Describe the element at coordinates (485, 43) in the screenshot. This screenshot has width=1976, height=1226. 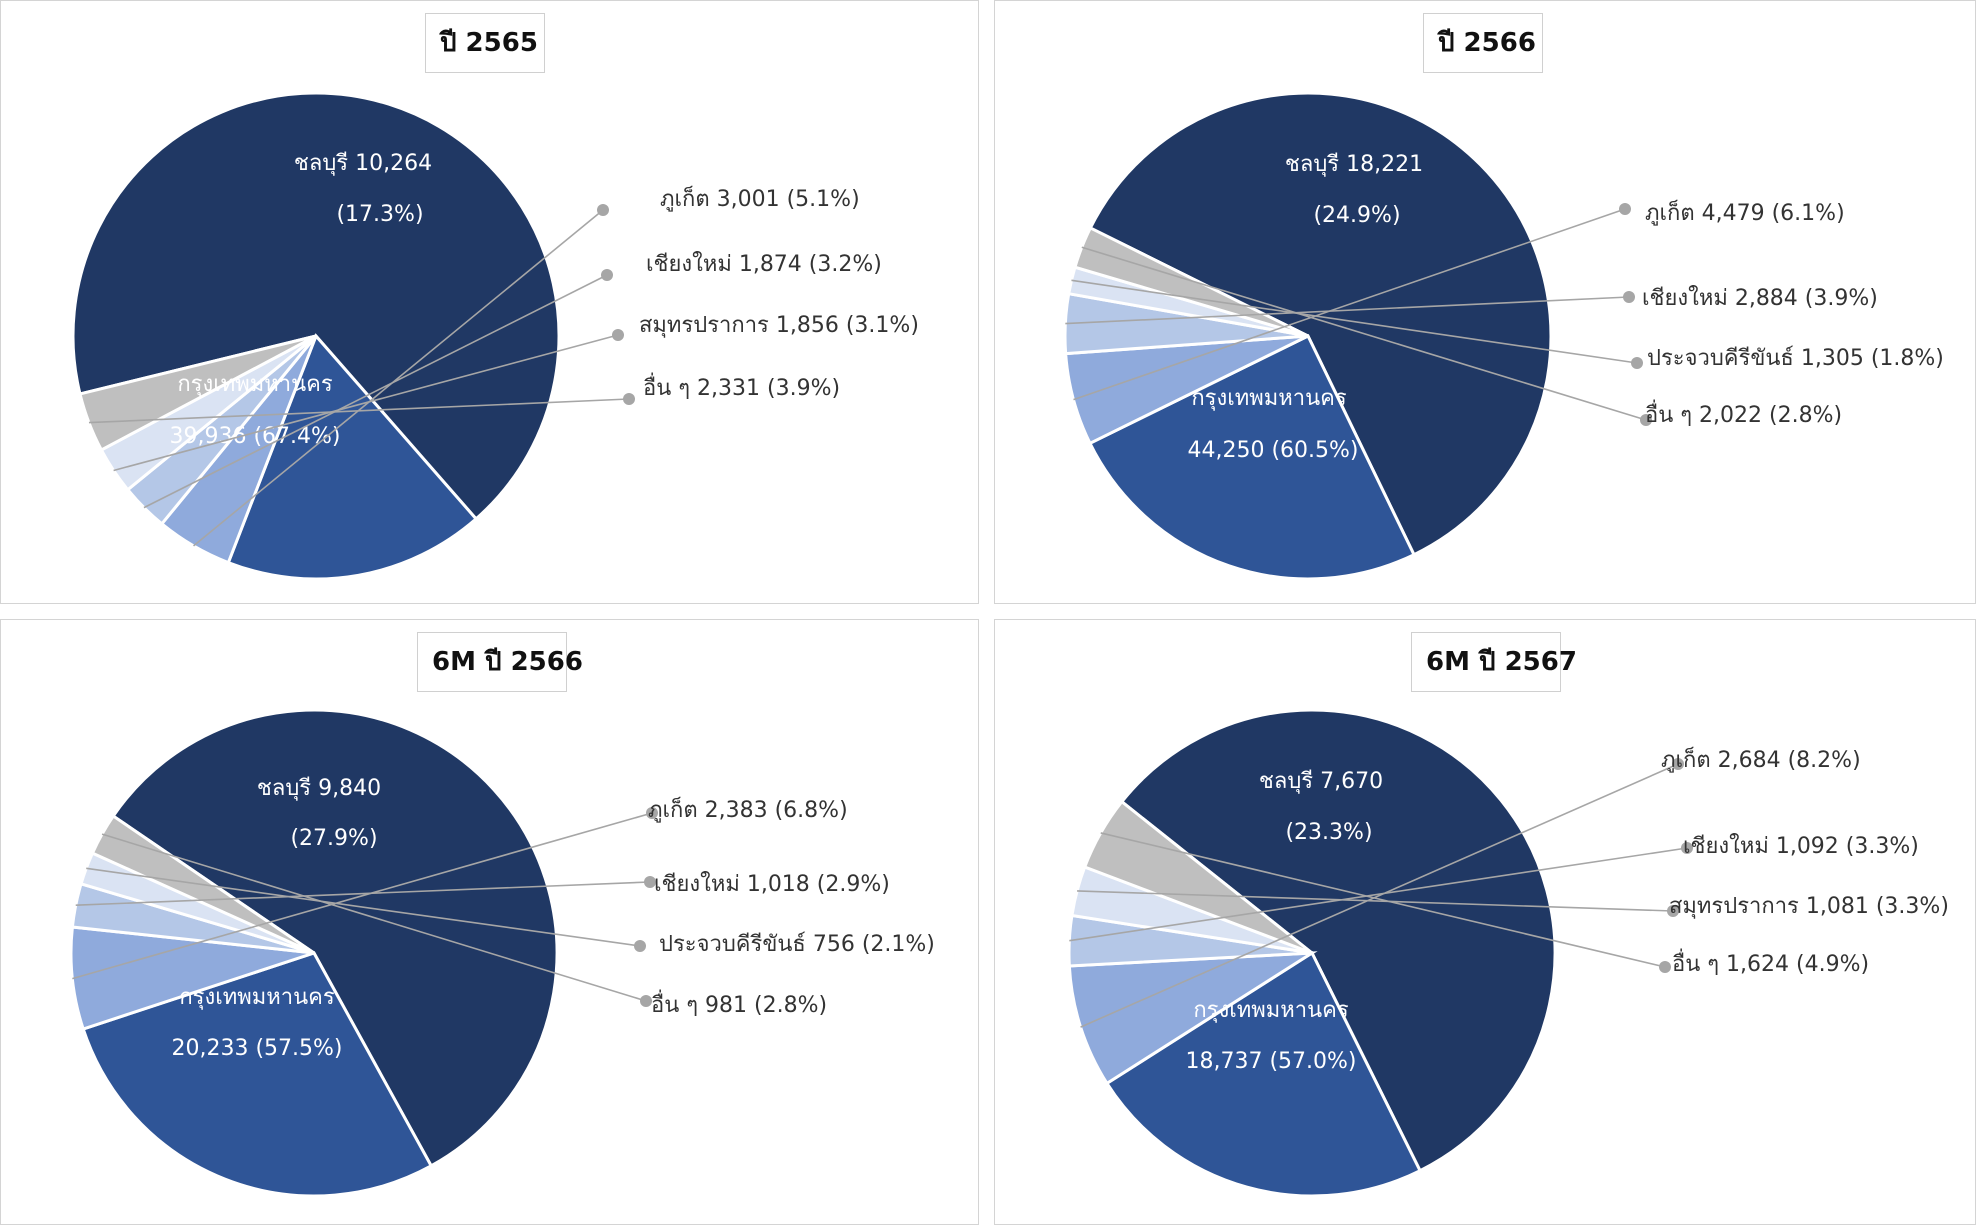
I see `chart-title: ปี 2565` at that location.